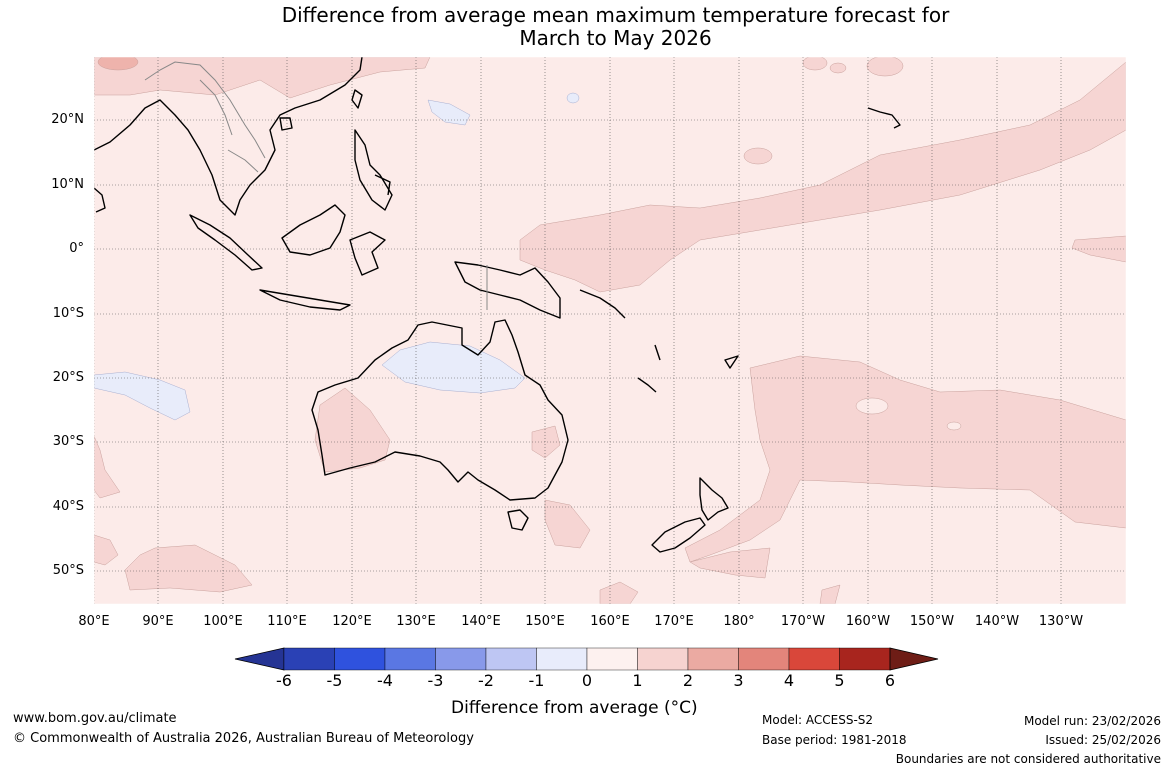  I want to click on colorbar-tick-label: -5, so click(334, 680).